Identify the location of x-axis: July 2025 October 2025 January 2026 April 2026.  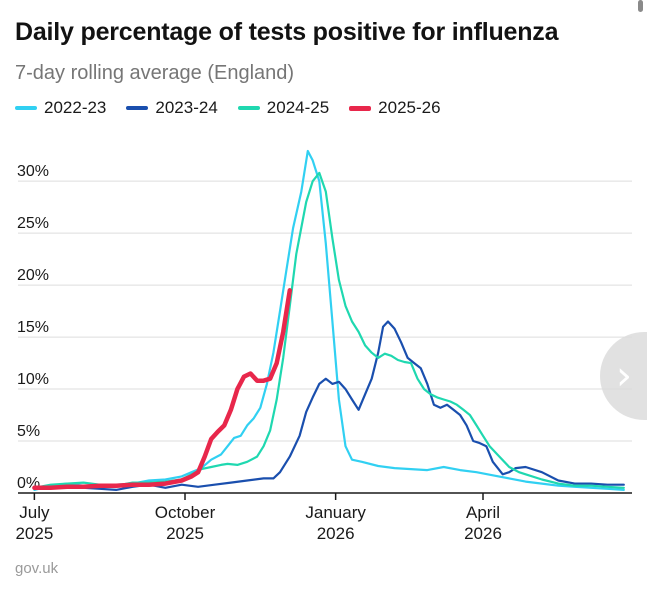
(323, 517).